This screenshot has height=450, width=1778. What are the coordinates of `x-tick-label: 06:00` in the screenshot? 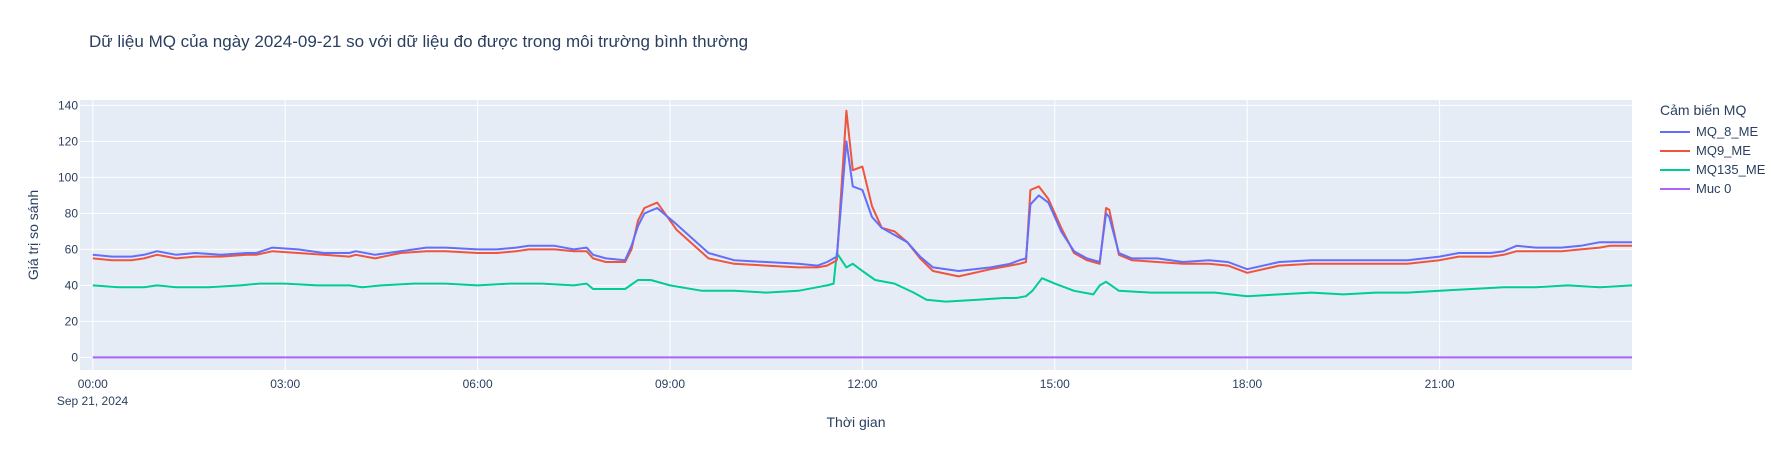 It's located at (478, 384).